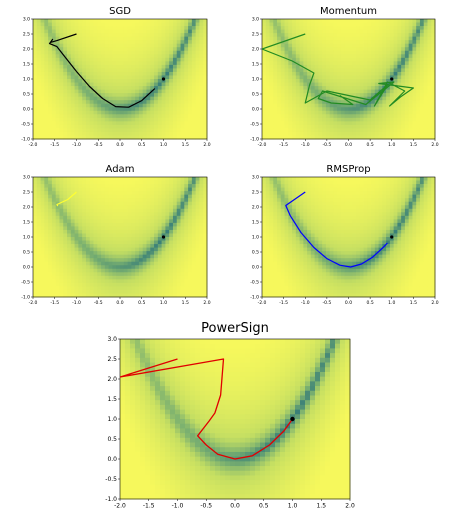 The height and width of the screenshot is (522, 461). What do you see at coordinates (120, 11) in the screenshot?
I see `subplot-title: SGD` at bounding box center [120, 11].